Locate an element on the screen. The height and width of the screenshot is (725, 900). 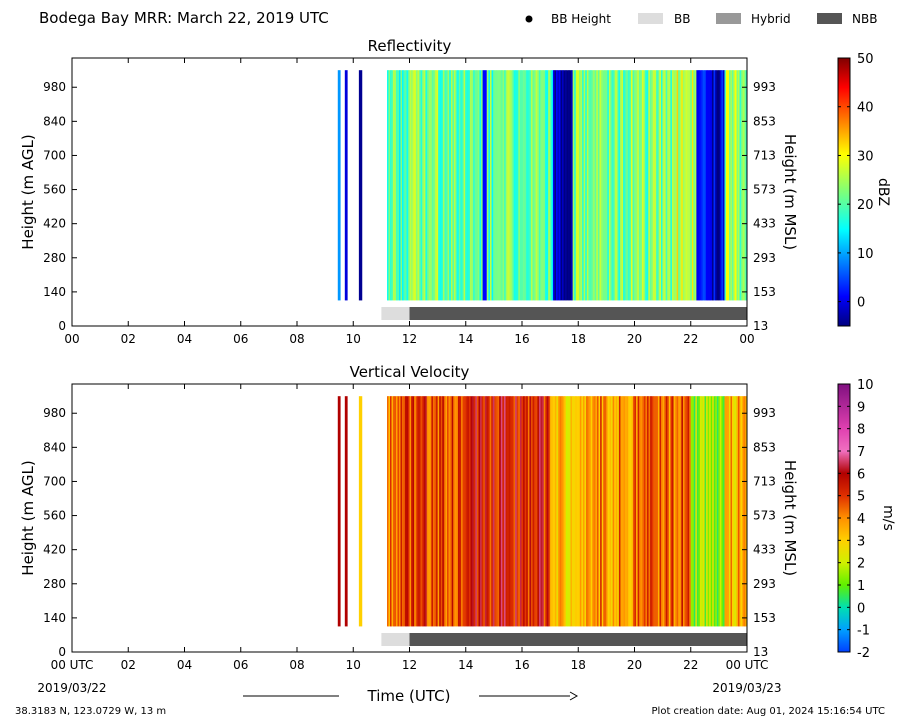
reflectivity-colorbar-tick-label: 10 is located at coordinates (865, 254).